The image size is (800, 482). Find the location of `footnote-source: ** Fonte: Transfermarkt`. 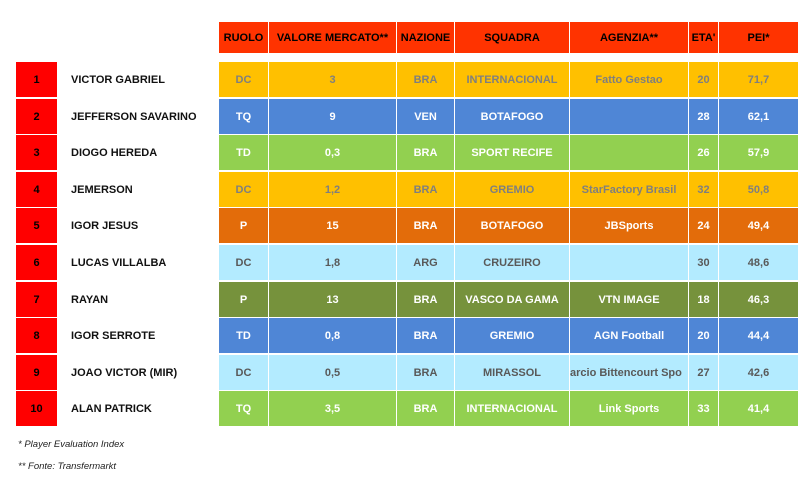

footnote-source: ** Fonte: Transfermarkt is located at coordinates (67, 466).